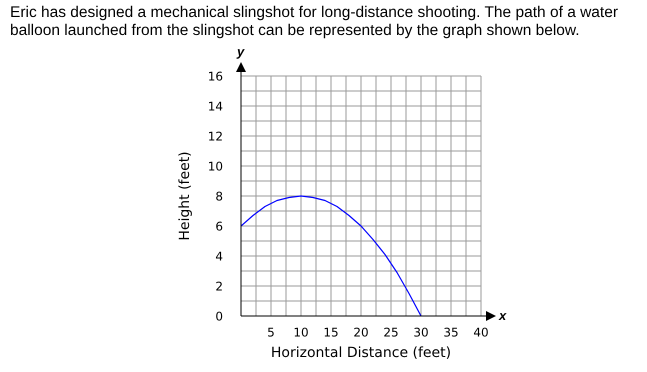 The image size is (647, 372). Describe the element at coordinates (215, 76) in the screenshot. I see `y-tick-label: 16` at that location.